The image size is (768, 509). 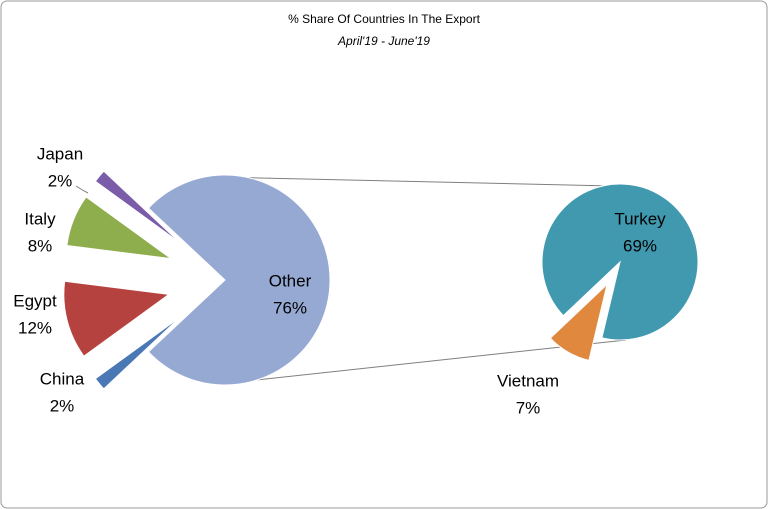 I want to click on chart-subtitle: April'19 - June'19, so click(x=383, y=41).